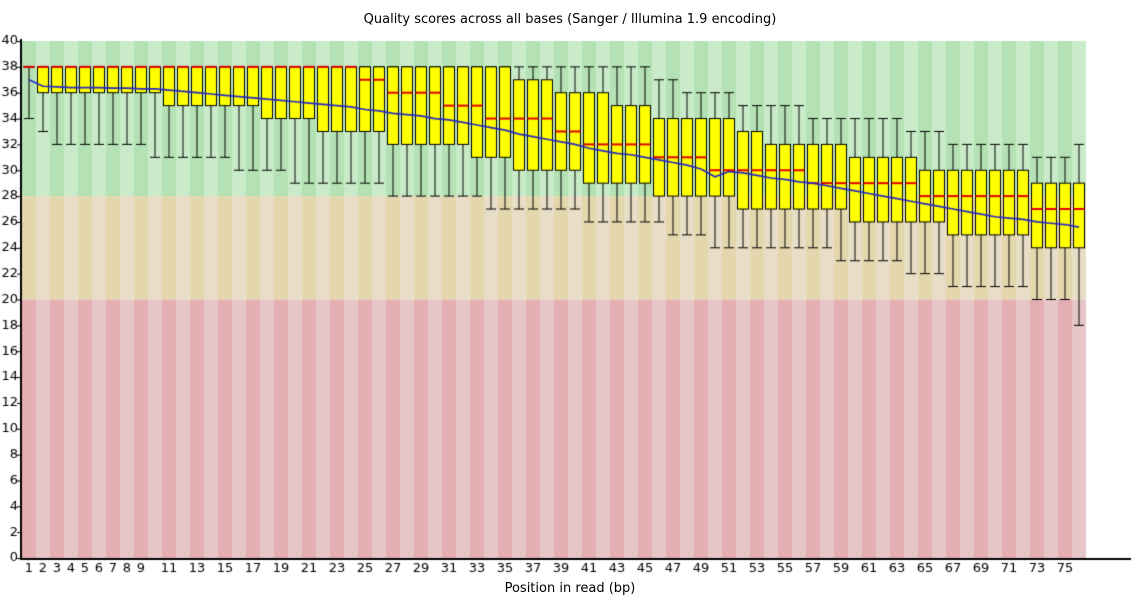 Image resolution: width=1140 pixels, height=600 pixels. I want to click on x-axis-title: Position in read (bp), so click(570, 588).